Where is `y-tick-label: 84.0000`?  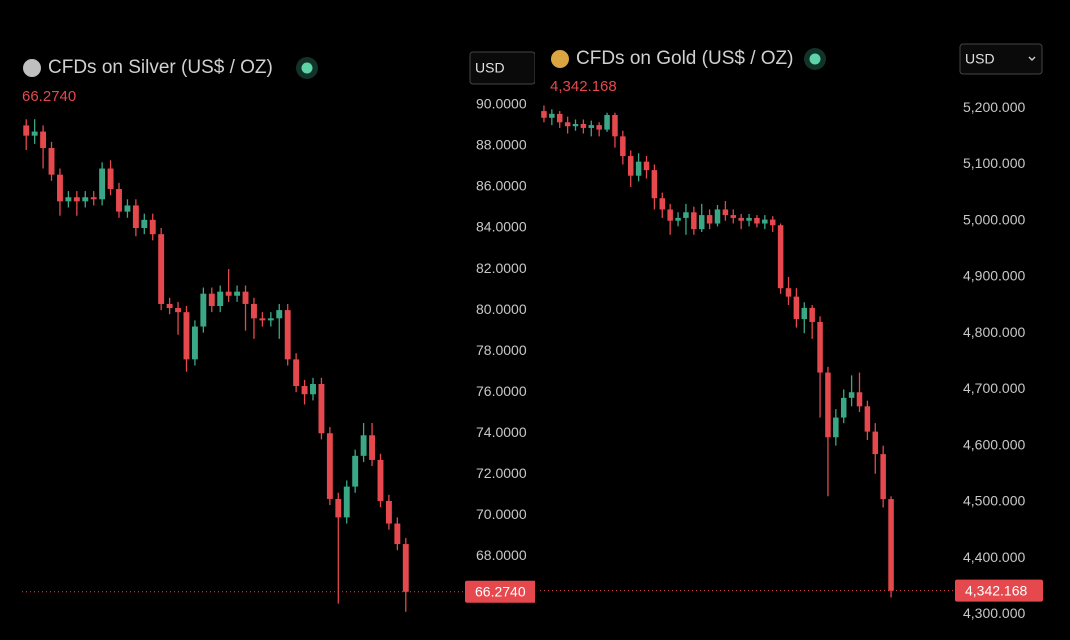
y-tick-label: 84.0000 is located at coordinates (501, 227).